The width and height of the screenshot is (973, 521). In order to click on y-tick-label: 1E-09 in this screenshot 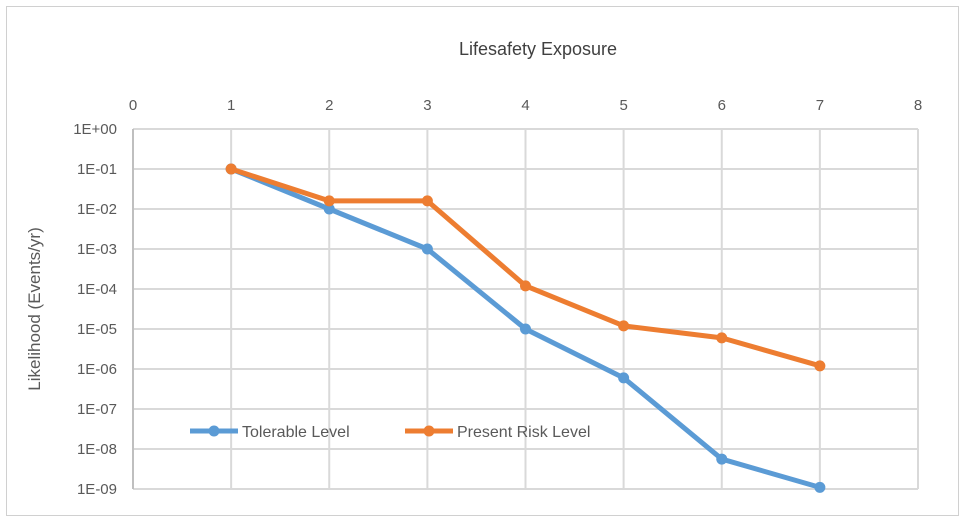, I will do `click(97, 489)`.